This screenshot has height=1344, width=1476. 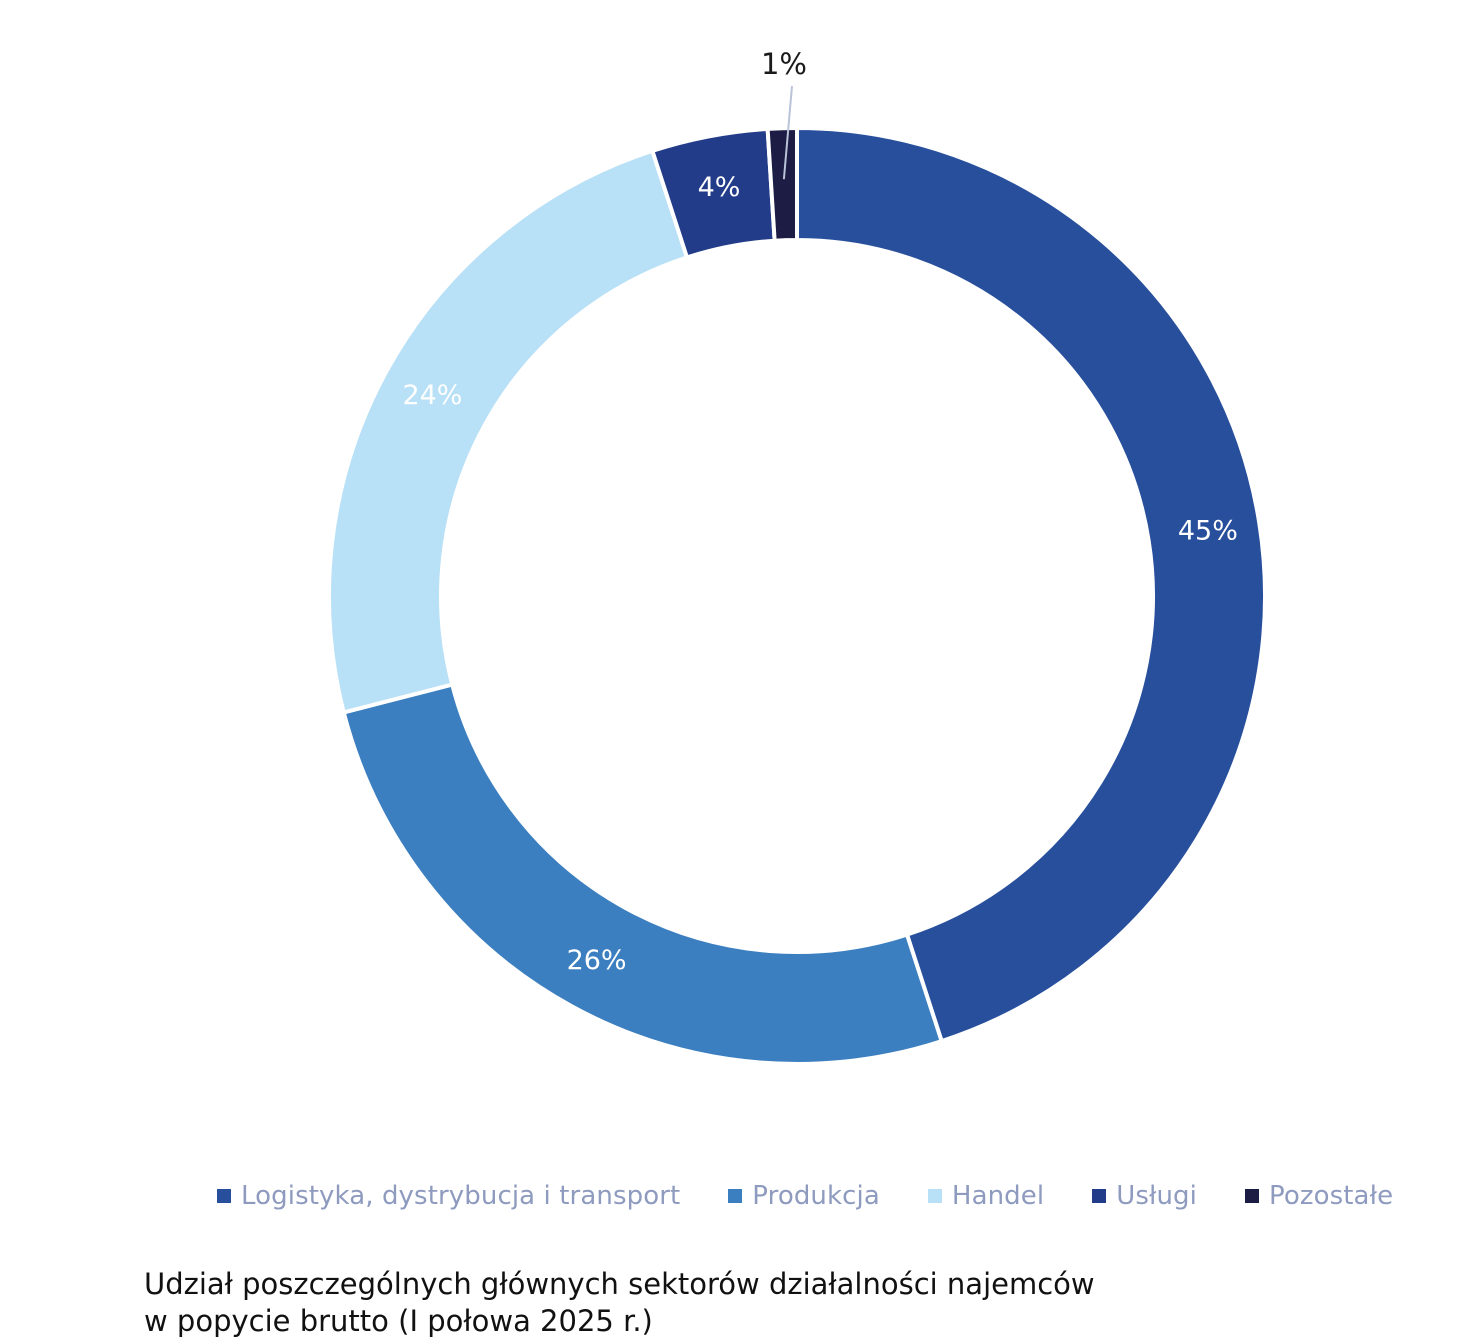 I want to click on slice-pozostale, so click(x=782, y=184).